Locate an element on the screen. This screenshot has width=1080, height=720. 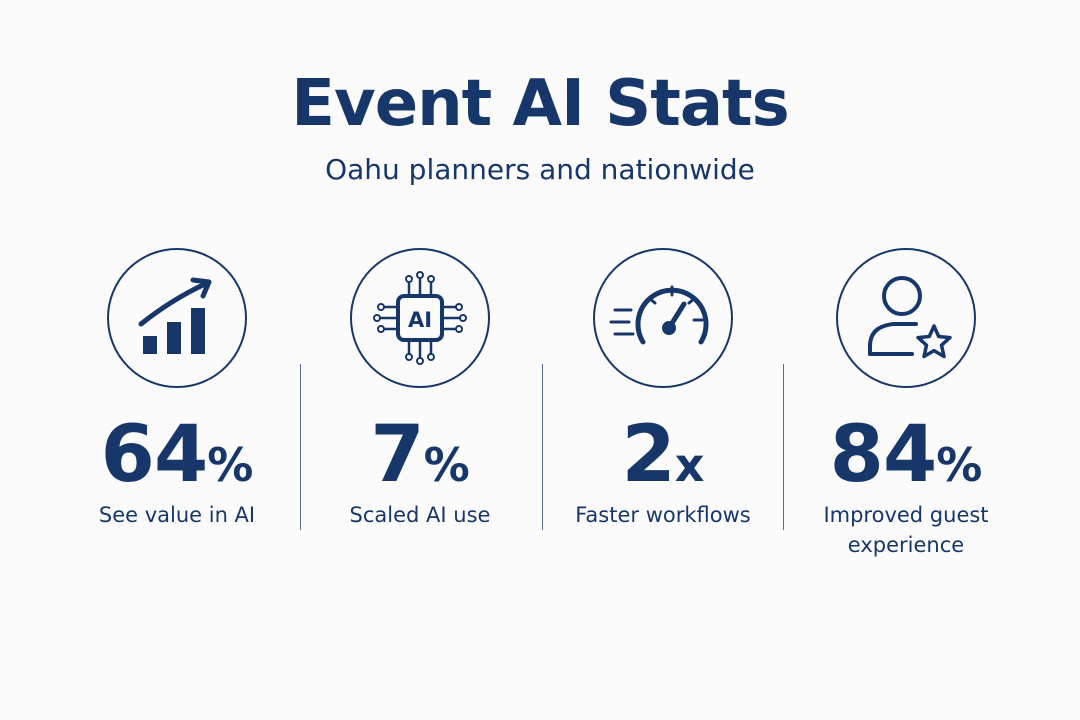
stat-card-scaled-ai: AI is located at coordinates (420, 413).